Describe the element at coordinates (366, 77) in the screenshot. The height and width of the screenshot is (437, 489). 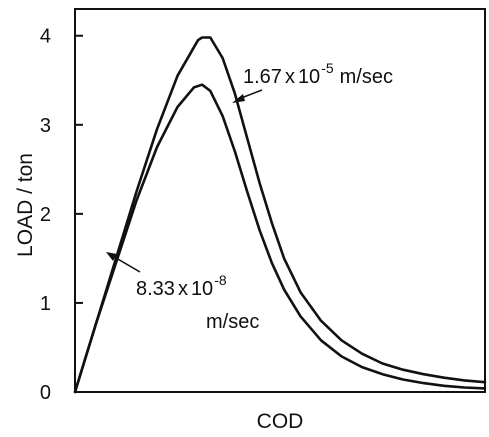
I see `annotation-fast-unit: m/sec` at that location.